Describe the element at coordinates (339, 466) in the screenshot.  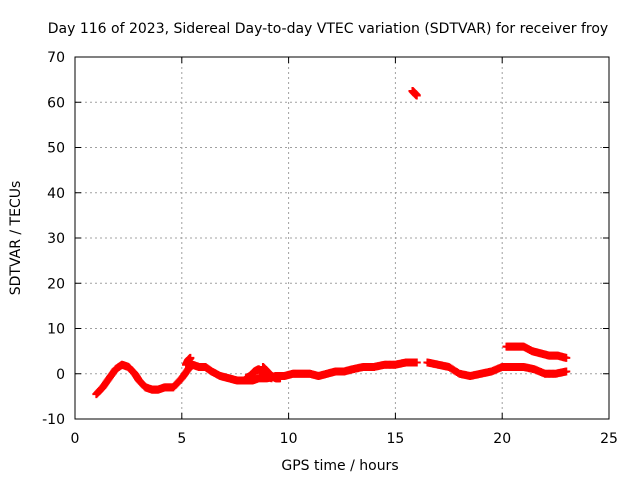
I see `x-axis-label: GPS time / hours` at that location.